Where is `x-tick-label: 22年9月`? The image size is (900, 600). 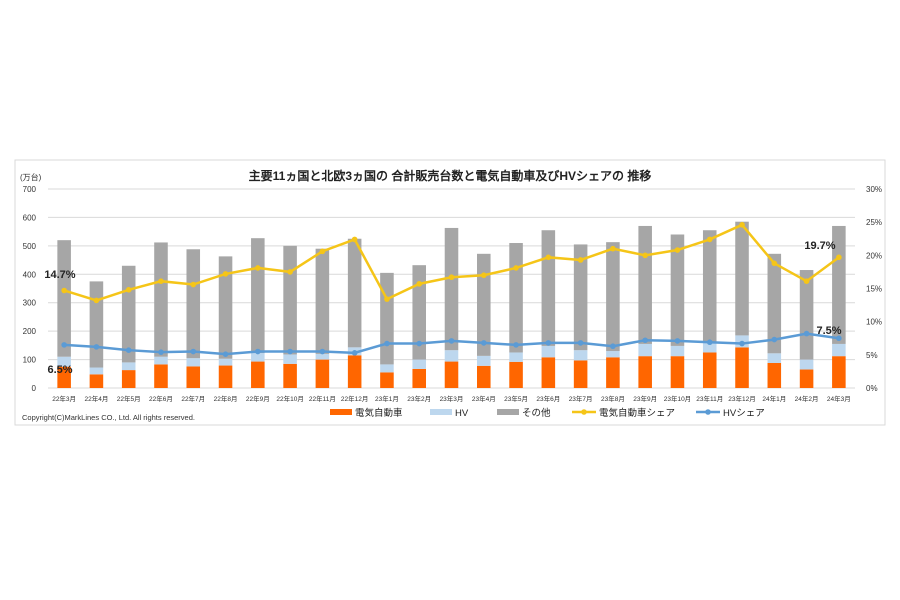 x-tick-label: 22年9月 is located at coordinates (258, 398).